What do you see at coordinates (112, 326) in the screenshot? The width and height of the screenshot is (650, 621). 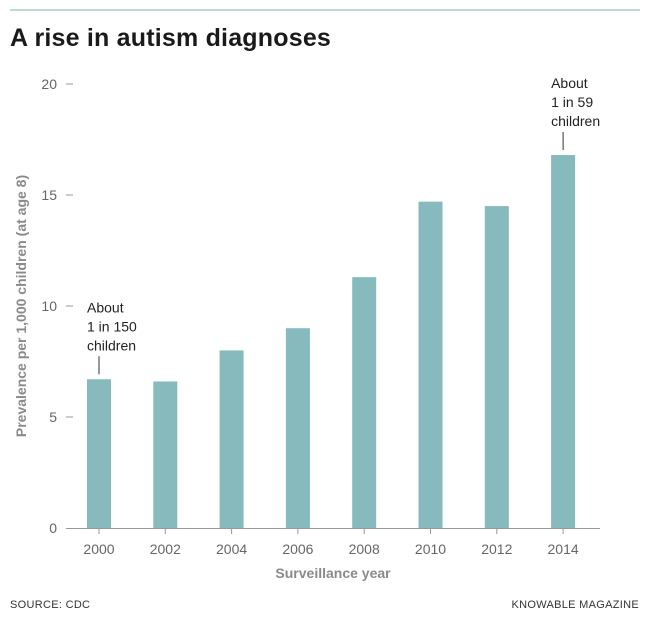 I see `annotation-text: 1 in 150` at bounding box center [112, 326].